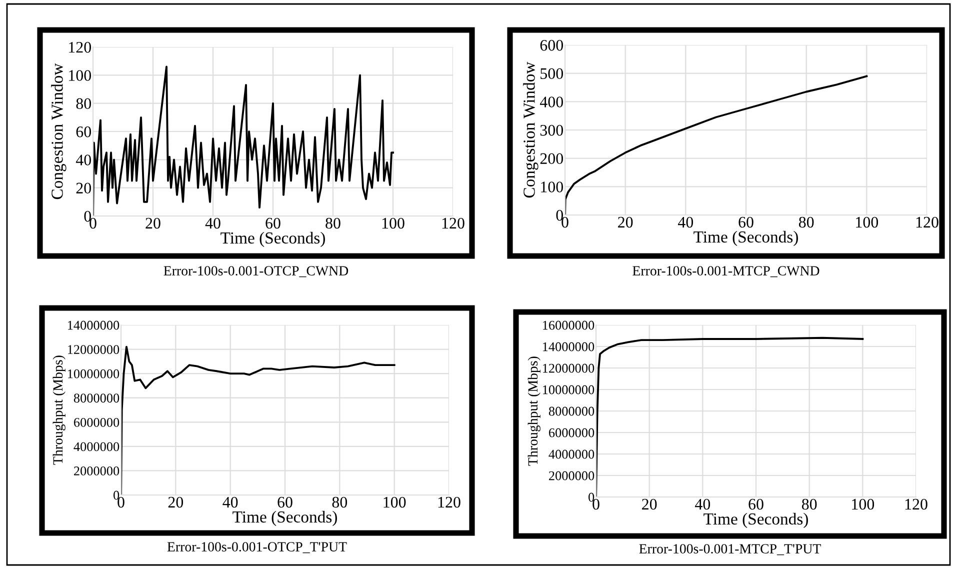 This screenshot has height=569, width=958. What do you see at coordinates (83, 104) in the screenshot?
I see `y-tick-label: 80` at bounding box center [83, 104].